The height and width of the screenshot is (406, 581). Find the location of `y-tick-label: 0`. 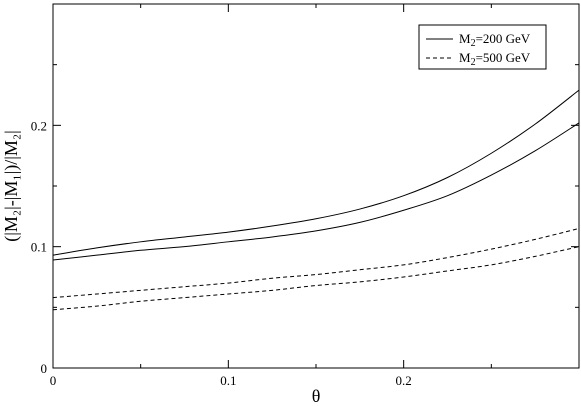

y-tick-label: 0 is located at coordinates (44, 368).